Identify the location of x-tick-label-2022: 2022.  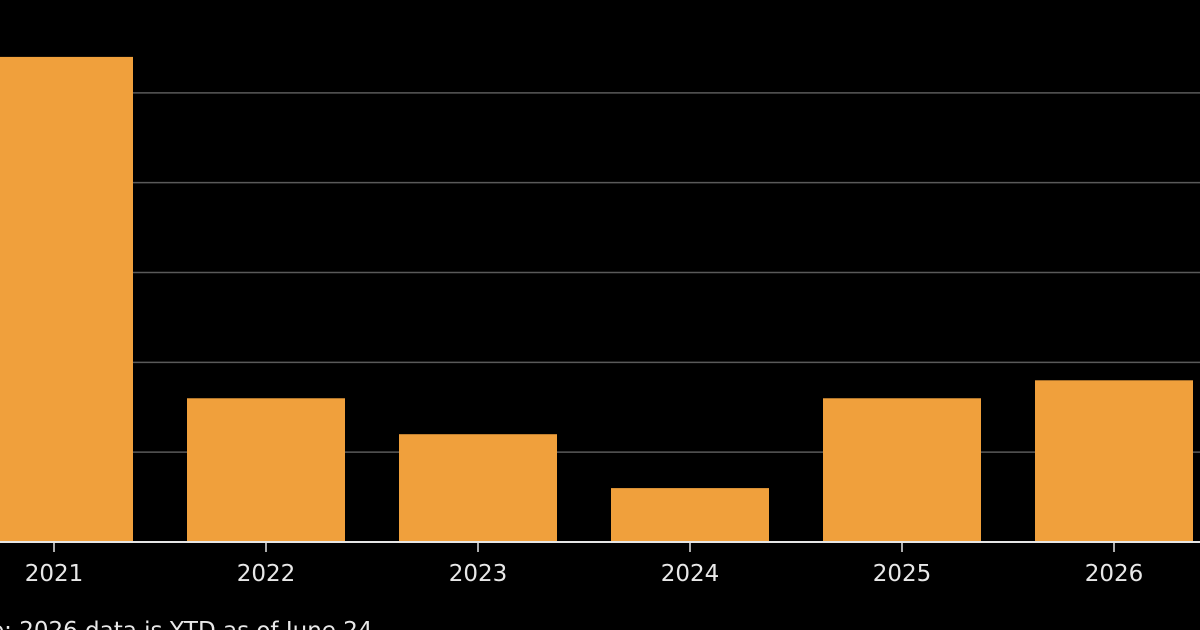
(266, 574).